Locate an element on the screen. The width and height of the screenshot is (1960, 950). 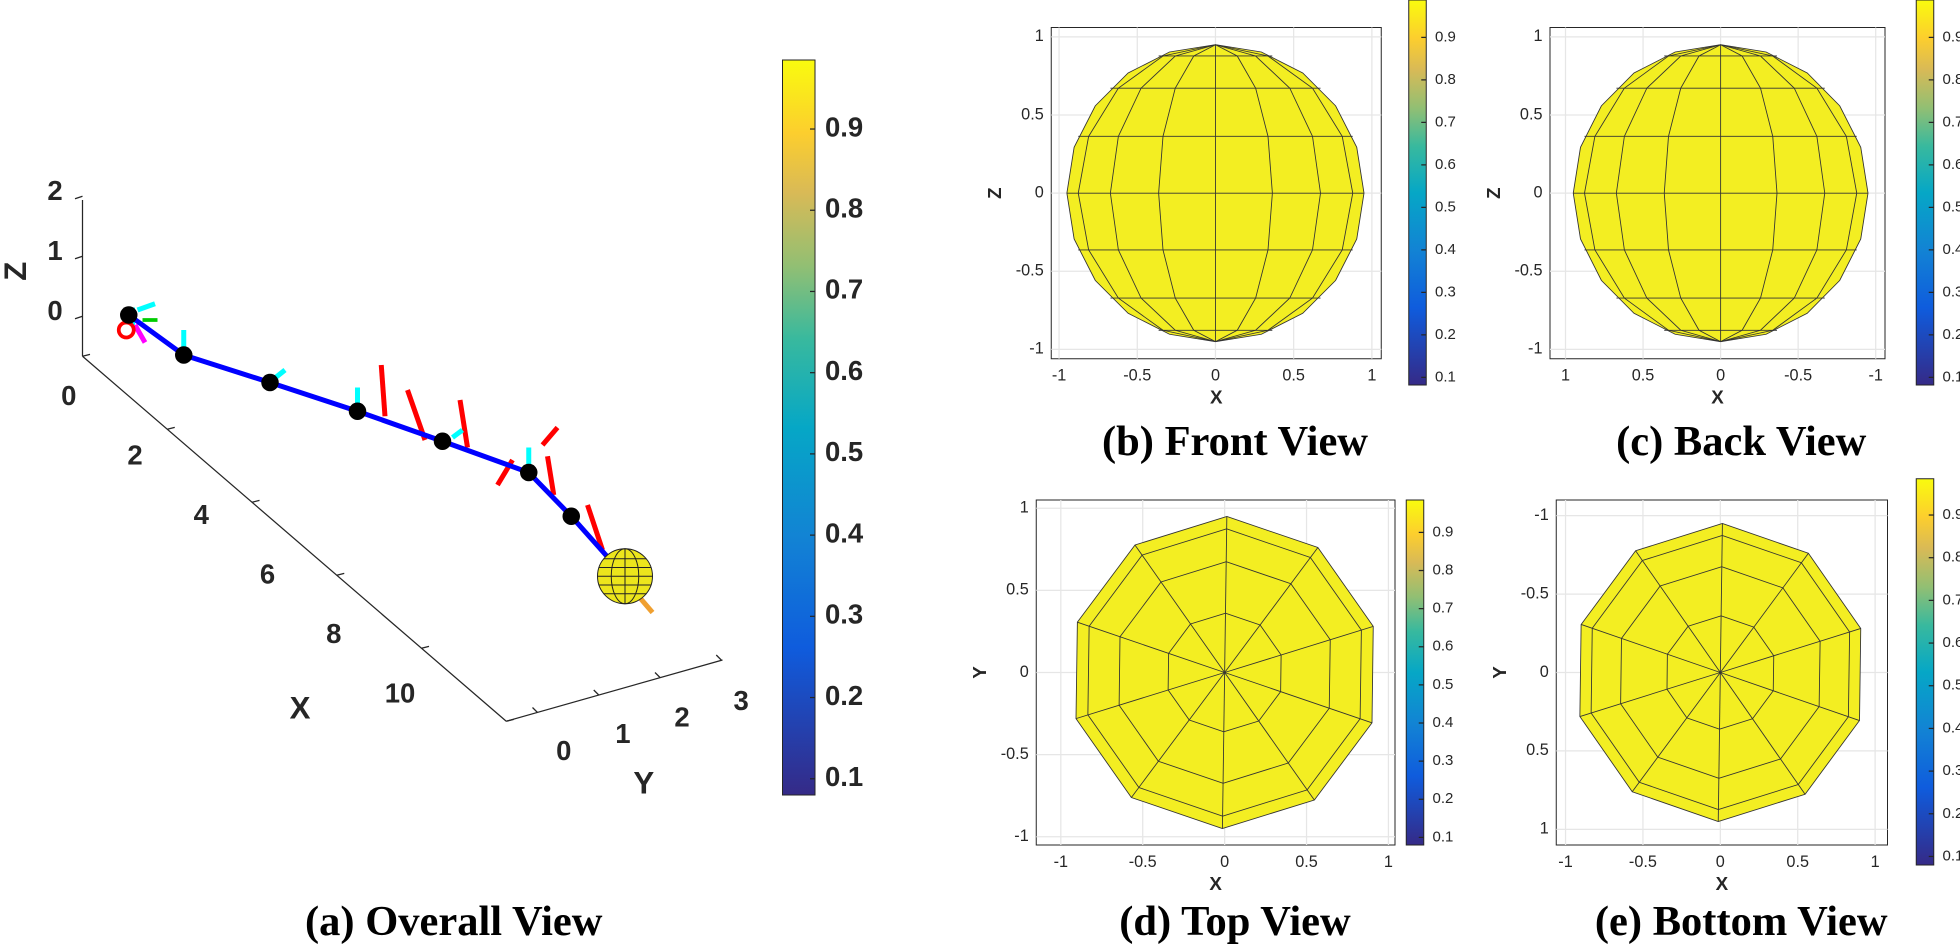
colorbar-tick-label: 0.2 is located at coordinates (1445, 334).